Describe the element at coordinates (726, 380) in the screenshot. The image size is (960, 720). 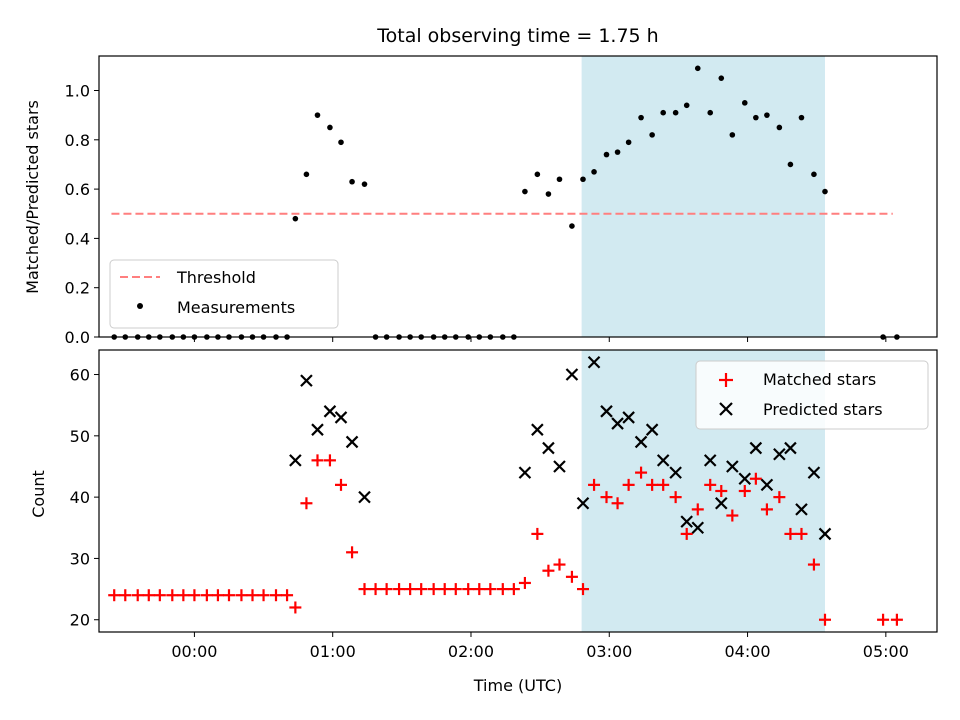
I see `legend-matched-swatch` at that location.